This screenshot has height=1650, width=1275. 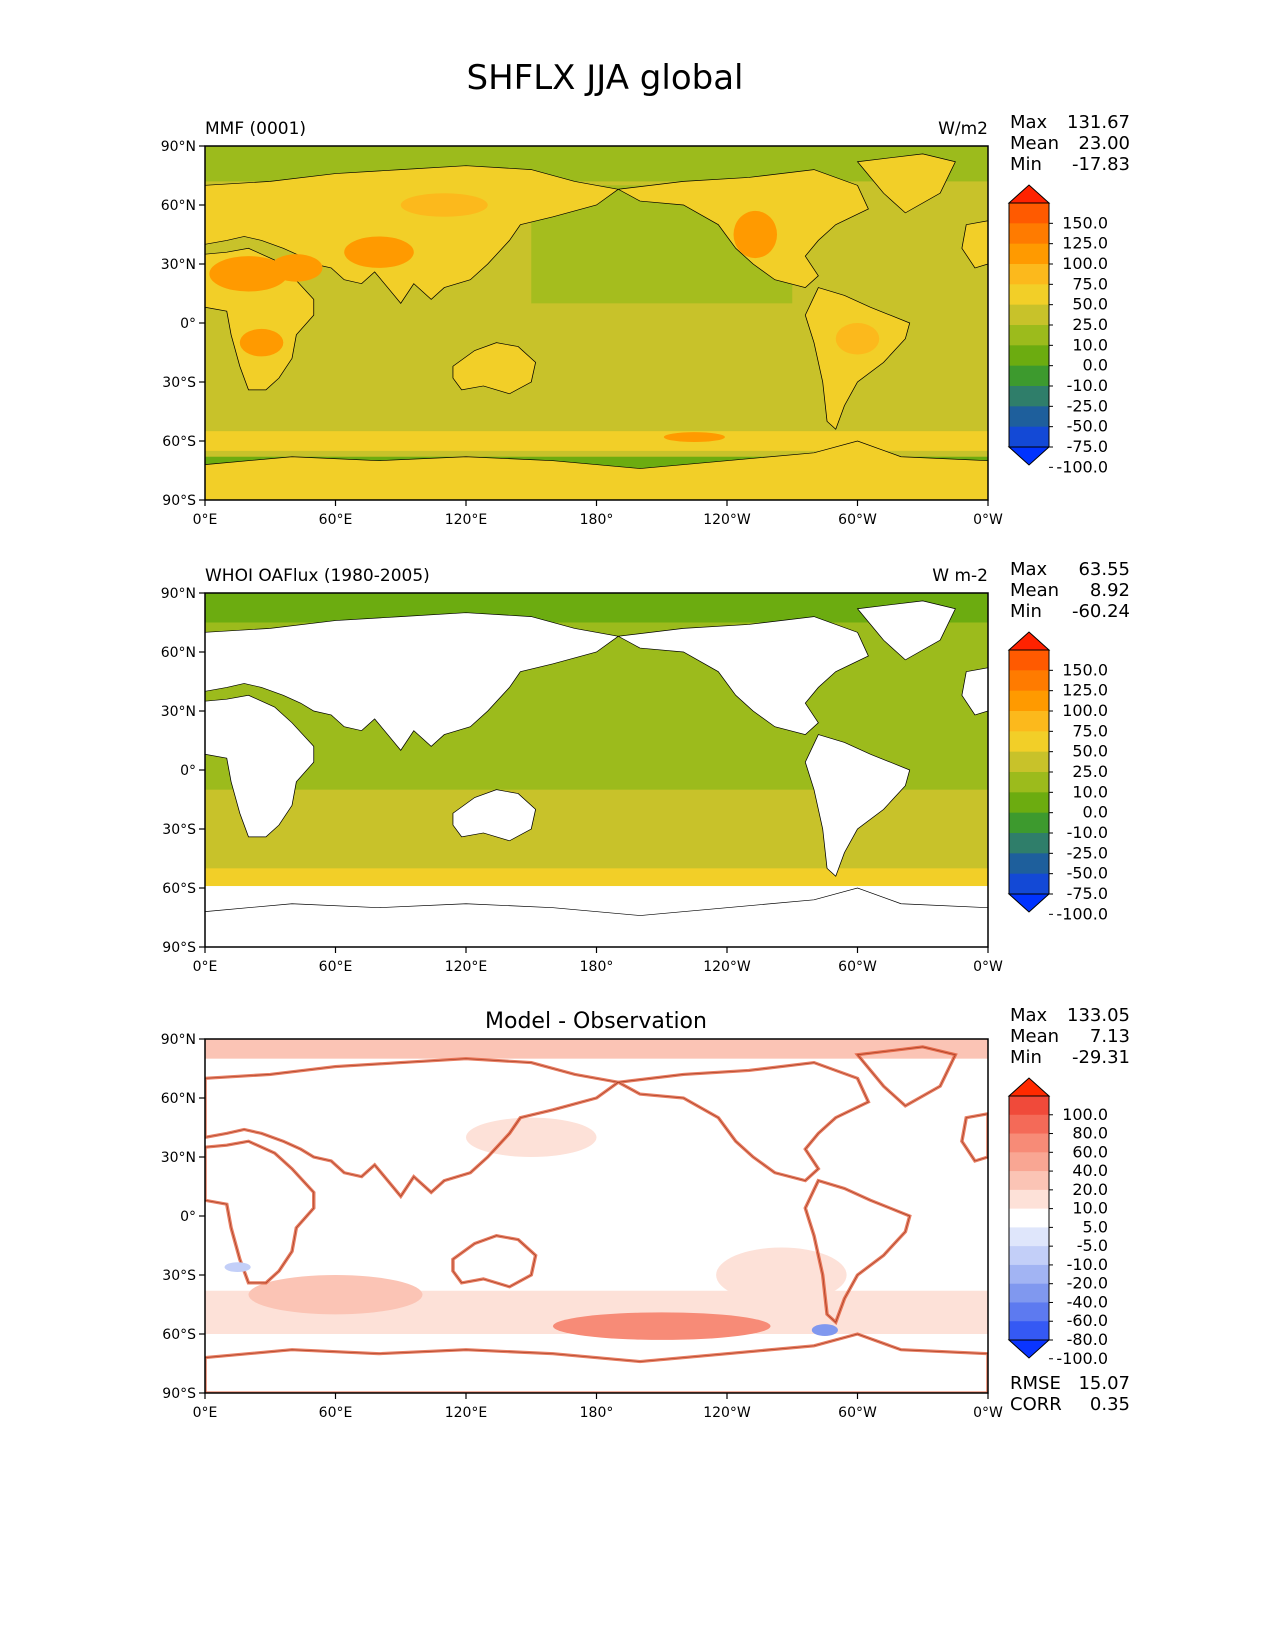 I want to click on panel-diff: Model - Observation, so click(x=596, y=1201).